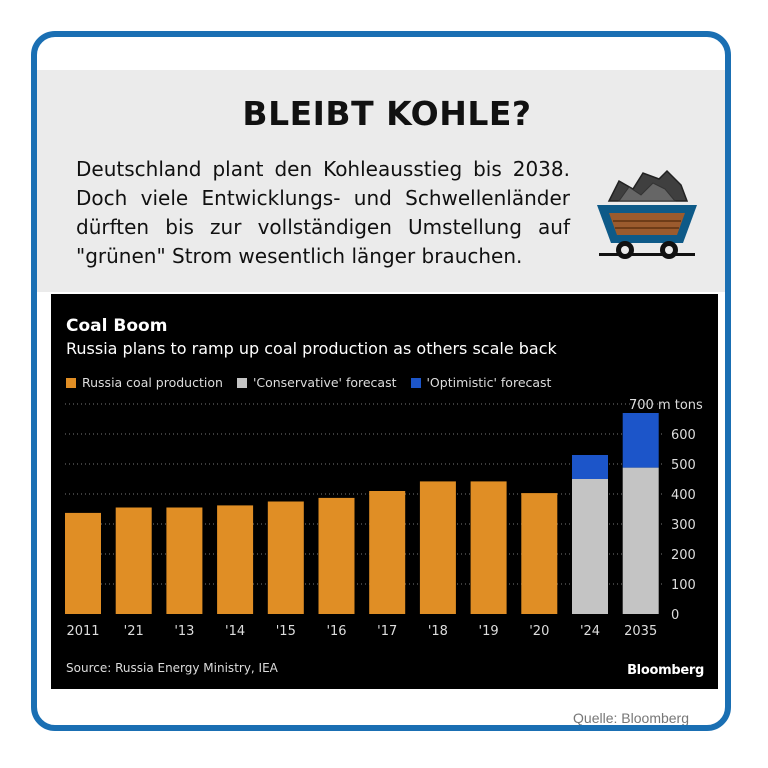 The height and width of the screenshot is (768, 768). What do you see at coordinates (172, 668) in the screenshot?
I see `chart-source: Source: Russia Energy Ministry, IEA` at bounding box center [172, 668].